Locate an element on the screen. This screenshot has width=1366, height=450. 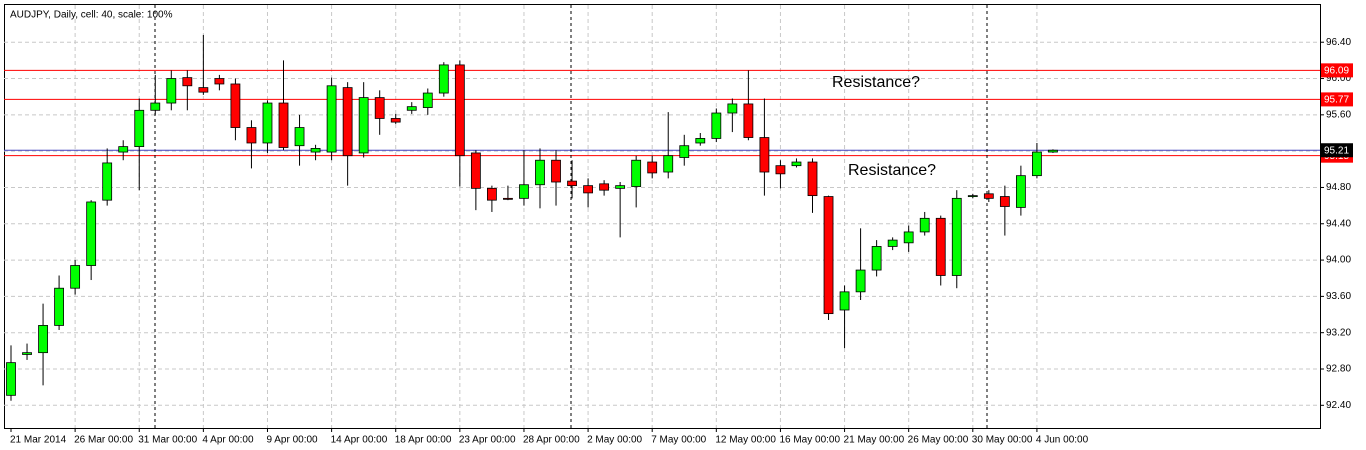
y-tick-label: 94.40 is located at coordinates (1338, 223).